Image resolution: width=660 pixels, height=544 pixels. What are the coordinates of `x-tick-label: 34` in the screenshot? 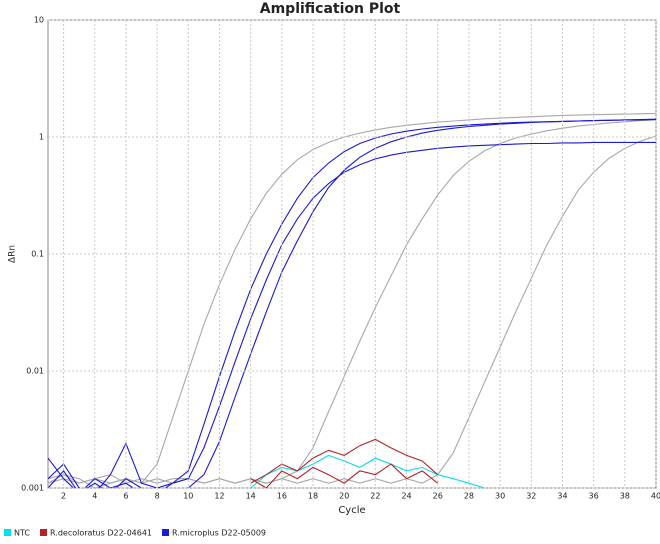 It's located at (562, 496).